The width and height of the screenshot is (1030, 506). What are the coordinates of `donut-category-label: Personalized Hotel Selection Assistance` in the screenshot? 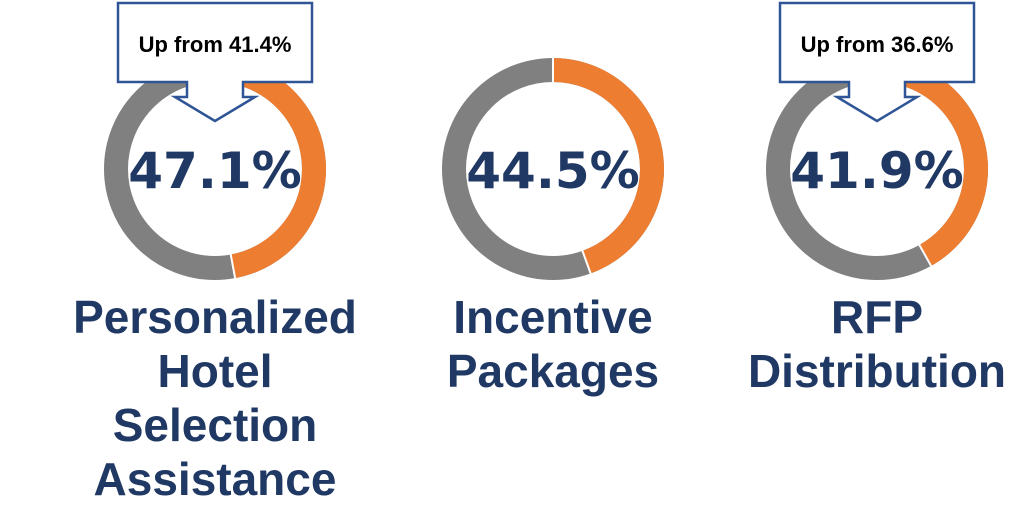 It's located at (215, 398).